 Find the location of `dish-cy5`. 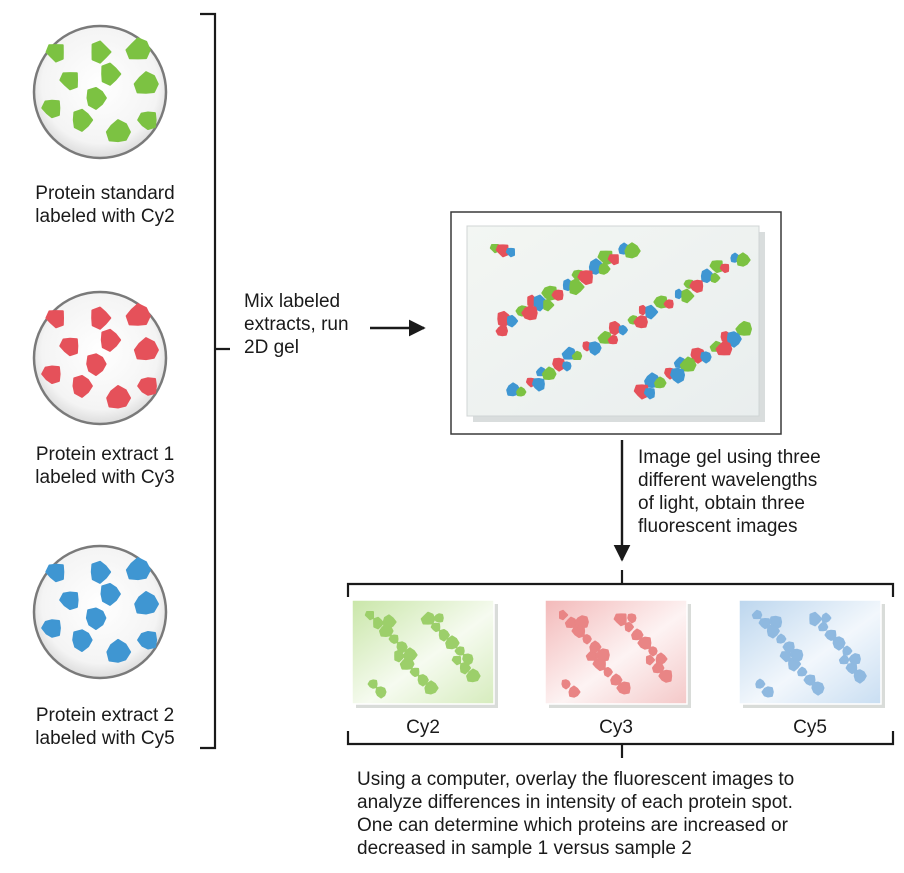

dish-cy5 is located at coordinates (100, 612).